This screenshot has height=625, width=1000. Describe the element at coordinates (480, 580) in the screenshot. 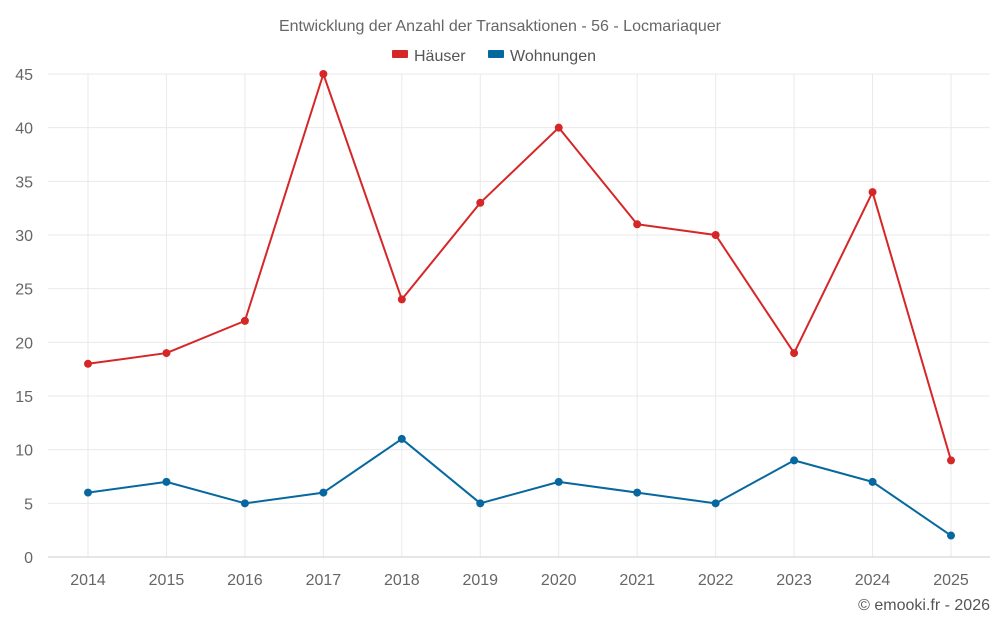

I see `x-tick-label: 2019` at that location.